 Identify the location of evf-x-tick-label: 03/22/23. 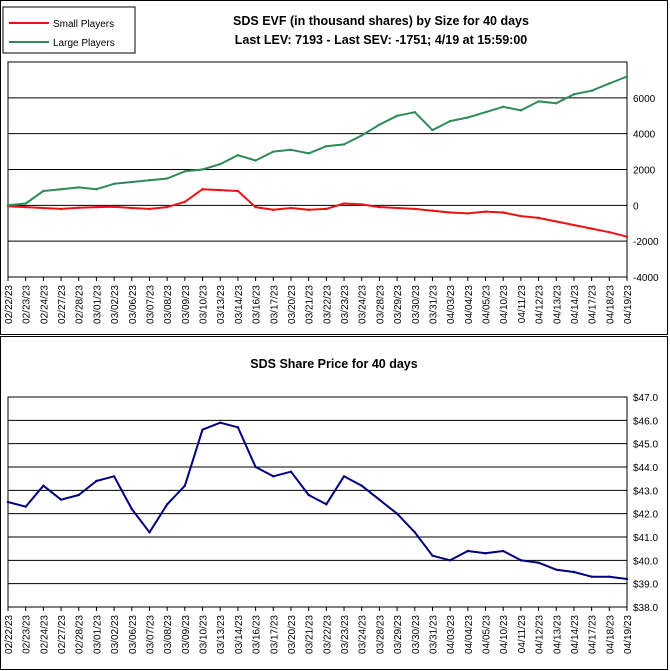
(327, 304).